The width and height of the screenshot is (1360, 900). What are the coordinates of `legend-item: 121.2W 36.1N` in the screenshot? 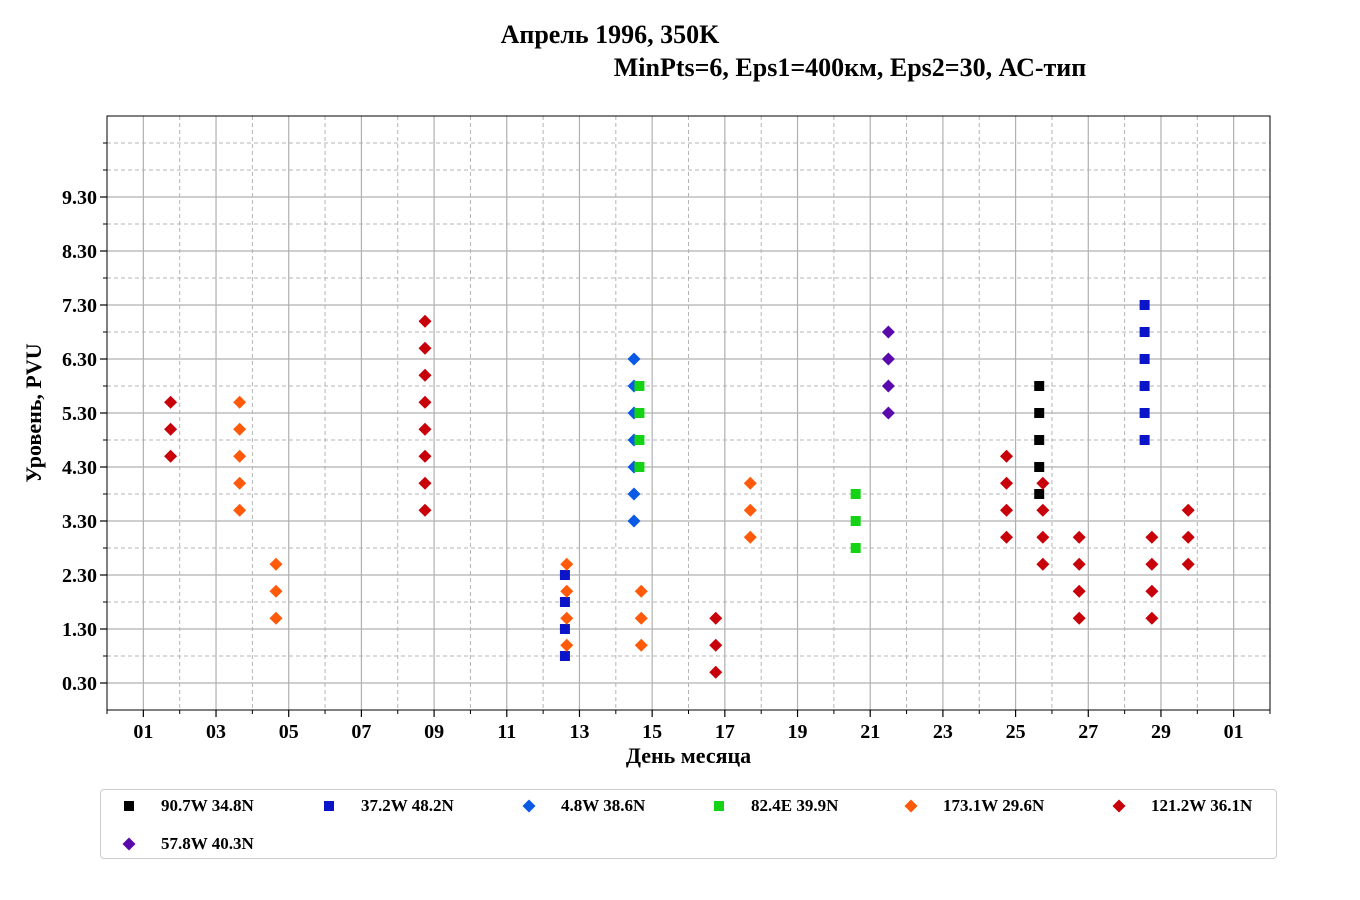 It's located at (1180, 806).